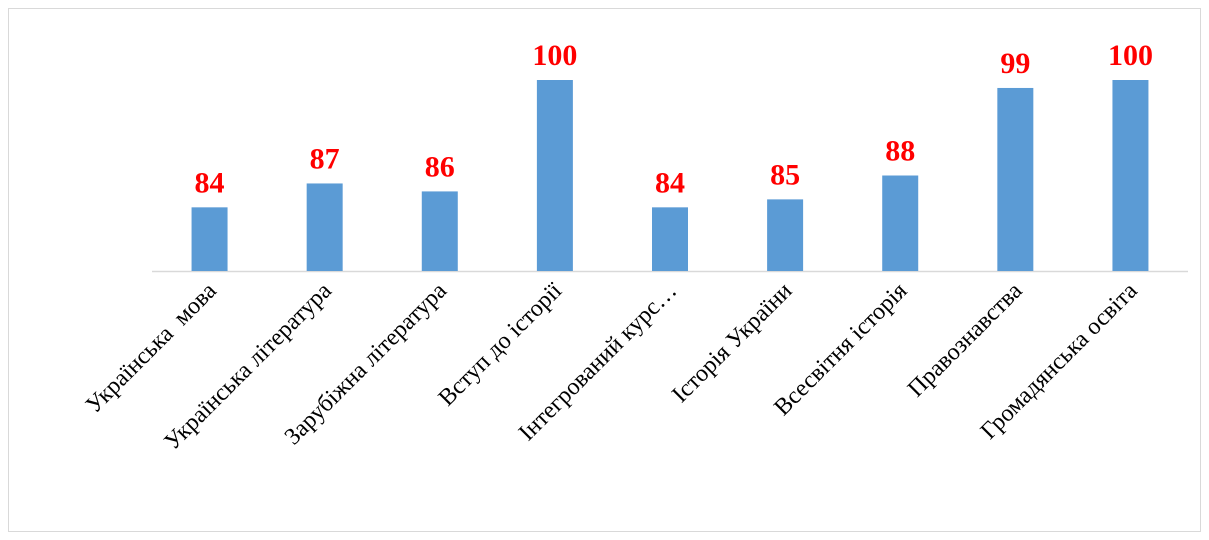 This screenshot has width=1209, height=540. Describe the element at coordinates (325, 158) in the screenshot. I see `data-label: 87` at that location.